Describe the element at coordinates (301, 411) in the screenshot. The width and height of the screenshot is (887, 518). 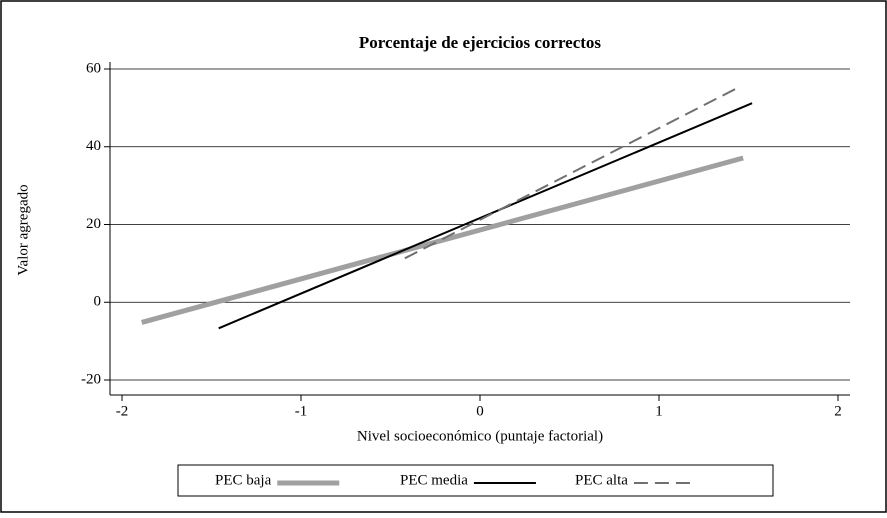
I see `x-tick-label: -1` at that location.